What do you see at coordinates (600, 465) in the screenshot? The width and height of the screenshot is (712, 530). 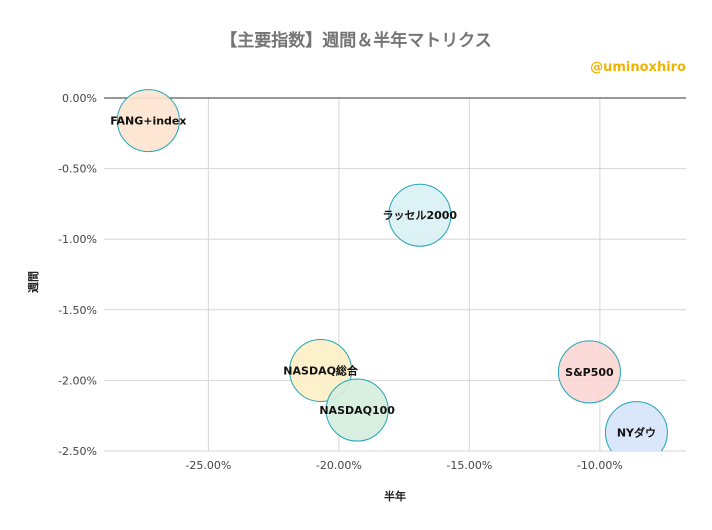 I see `x-tick-label: -10.00%` at bounding box center [600, 465].